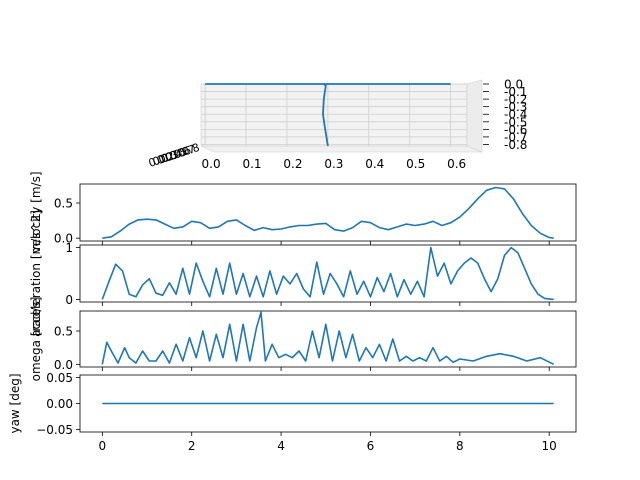  I want to click on z-tick-label: -0.3, so click(515, 107).